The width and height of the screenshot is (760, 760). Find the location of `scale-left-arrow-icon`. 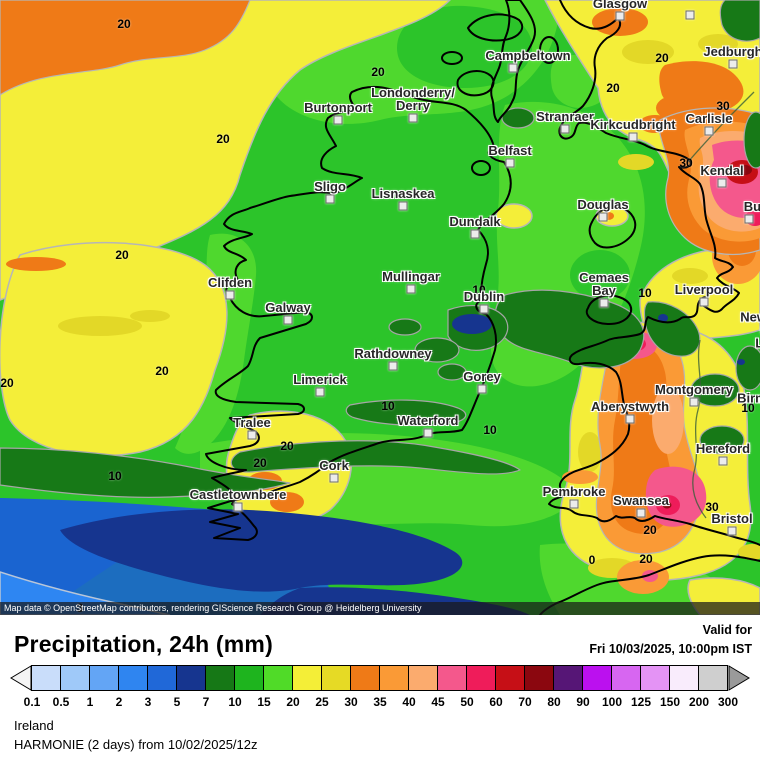

scale-left-arrow-icon is located at coordinates (21, 678).